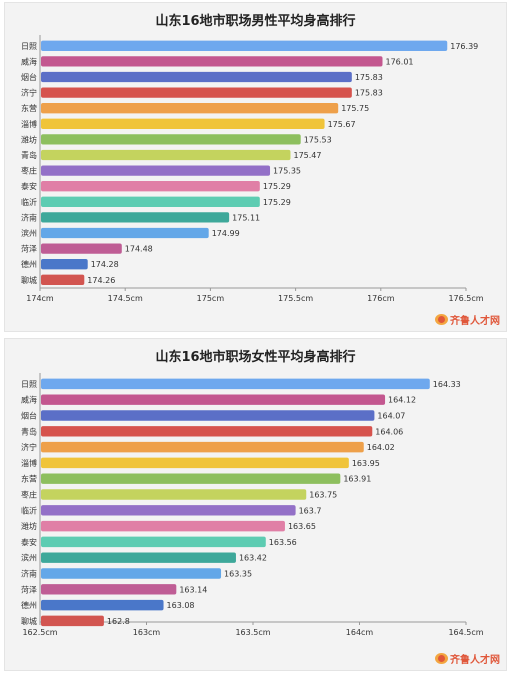 This screenshot has width=511, height=673. Describe the element at coordinates (360, 632) in the screenshot. I see `x-tick-label: 164cm` at that location.